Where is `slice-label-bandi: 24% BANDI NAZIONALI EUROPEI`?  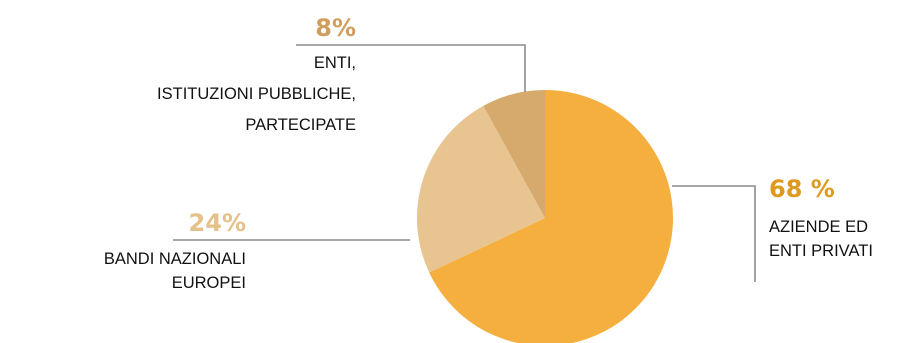
slice-label-bandi: 24% BANDI NAZIONALI EUROPEI is located at coordinates (175, 250).